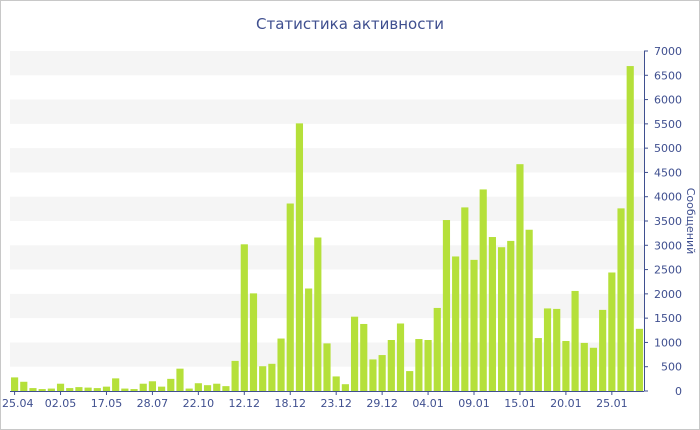 The width and height of the screenshot is (700, 430). What do you see at coordinates (382, 403) in the screenshot?
I see `x-tick-label: 29.12` at bounding box center [382, 403].